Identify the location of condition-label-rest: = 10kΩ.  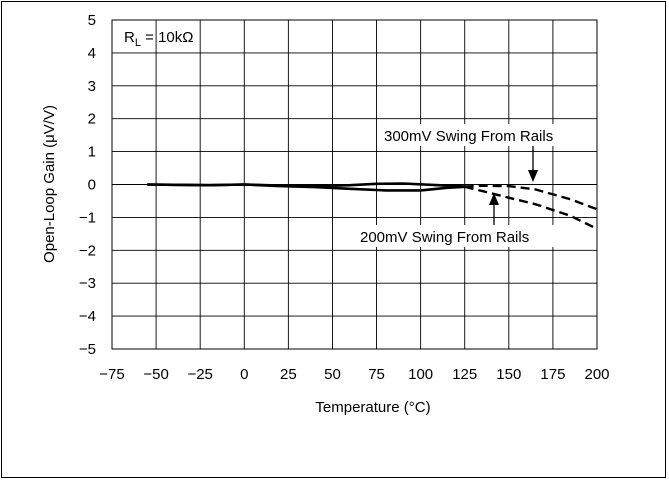
(167, 37).